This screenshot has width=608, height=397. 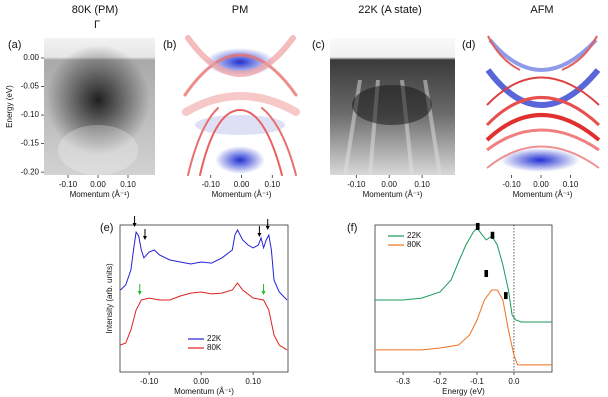 I want to click on heatmap-b, so click(x=241, y=104).